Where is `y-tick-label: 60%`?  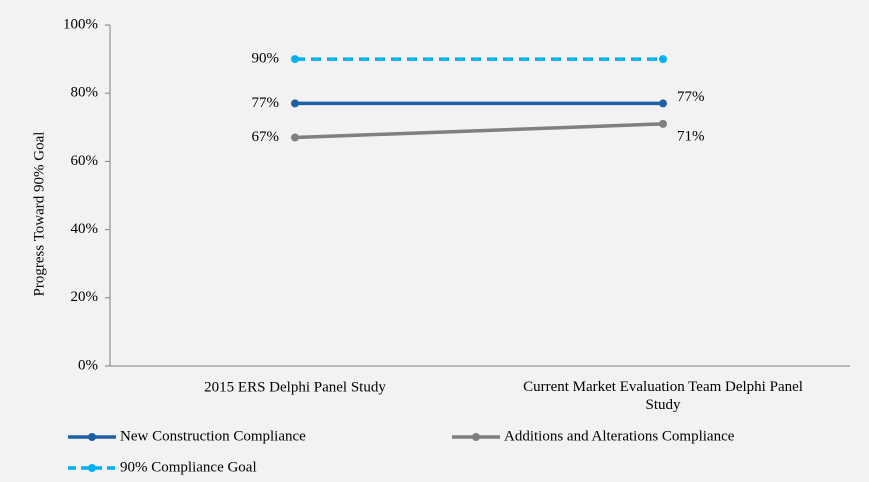 y-tick-label: 60% is located at coordinates (85, 161).